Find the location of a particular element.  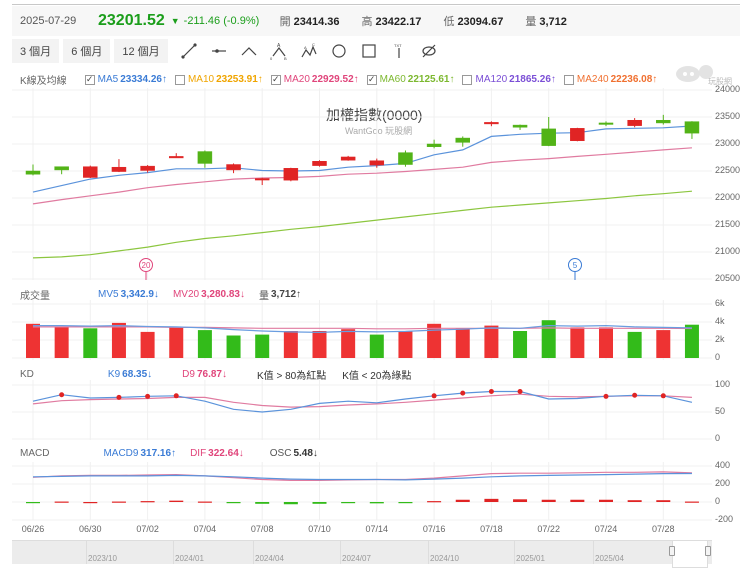

navigator-label: 2024/07 is located at coordinates (356, 558).